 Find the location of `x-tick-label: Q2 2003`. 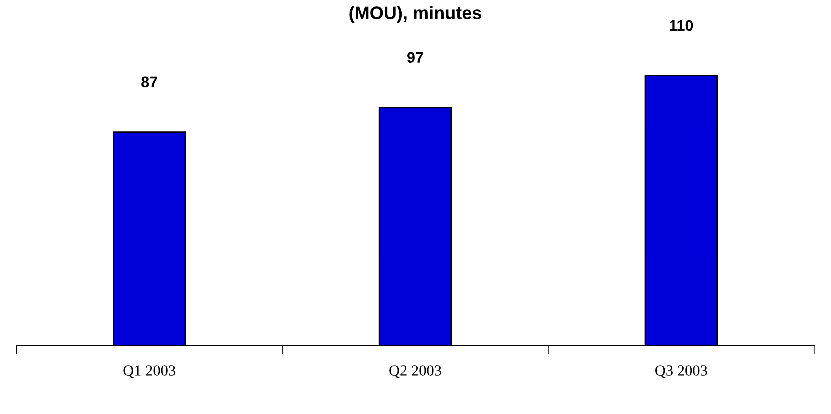

x-tick-label: Q2 2003 is located at coordinates (416, 372).